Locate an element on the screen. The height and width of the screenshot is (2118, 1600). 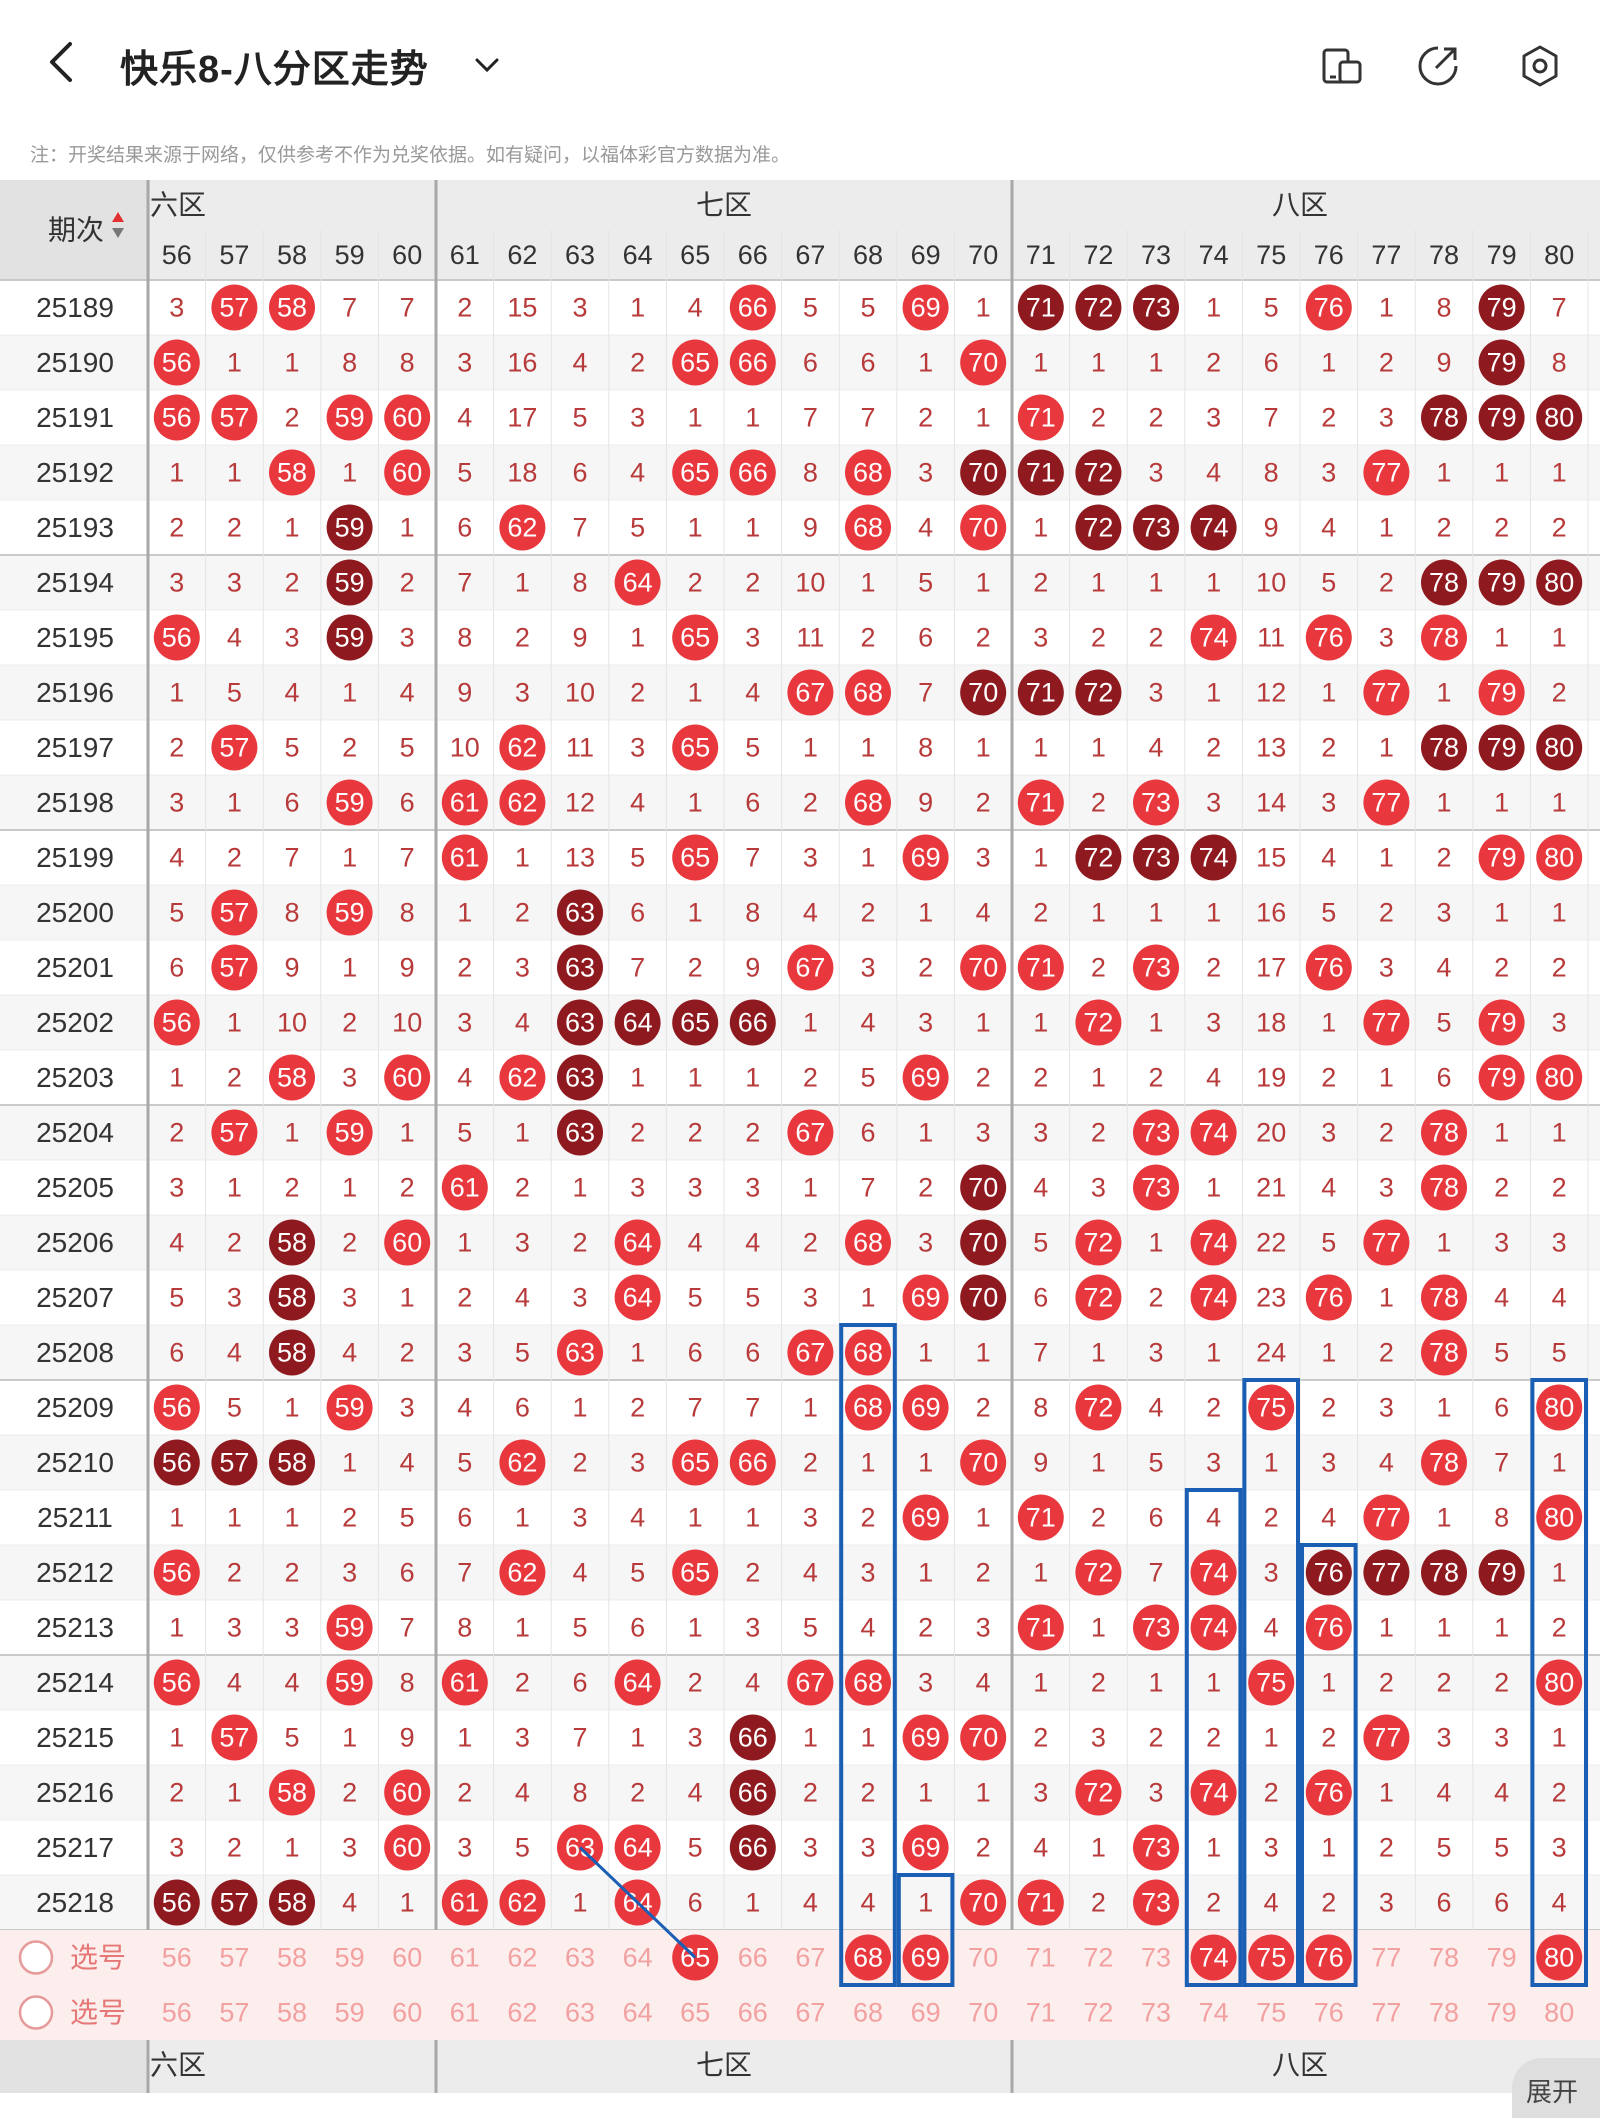
period-label: 25202 is located at coordinates (75, 1022).